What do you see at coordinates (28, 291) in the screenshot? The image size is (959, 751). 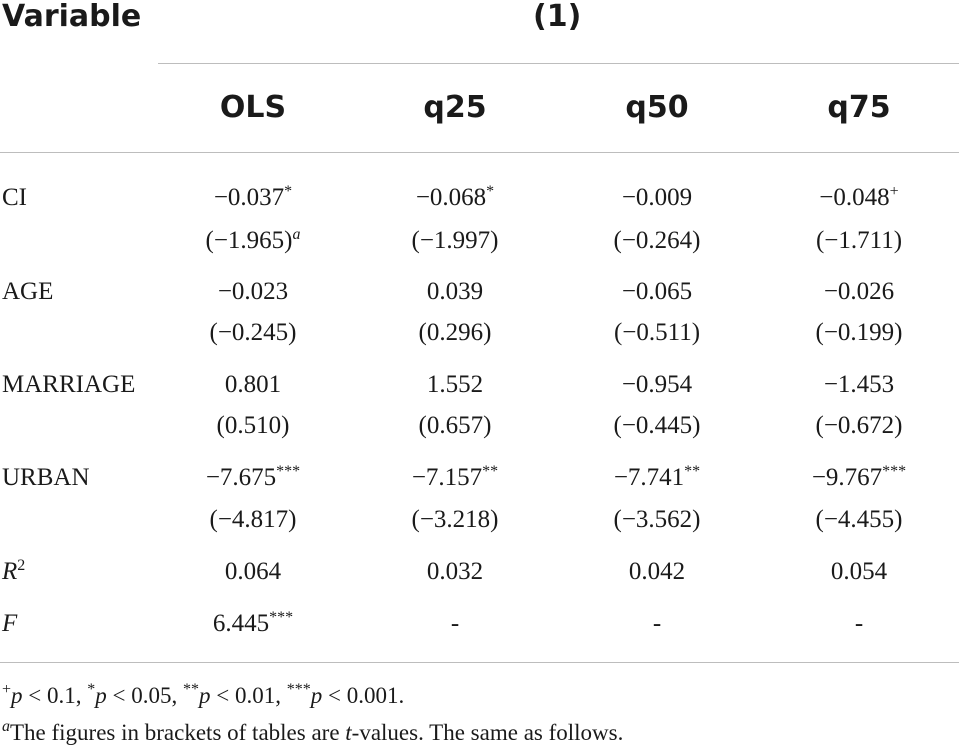 I see `row-label-age: AGE` at bounding box center [28, 291].